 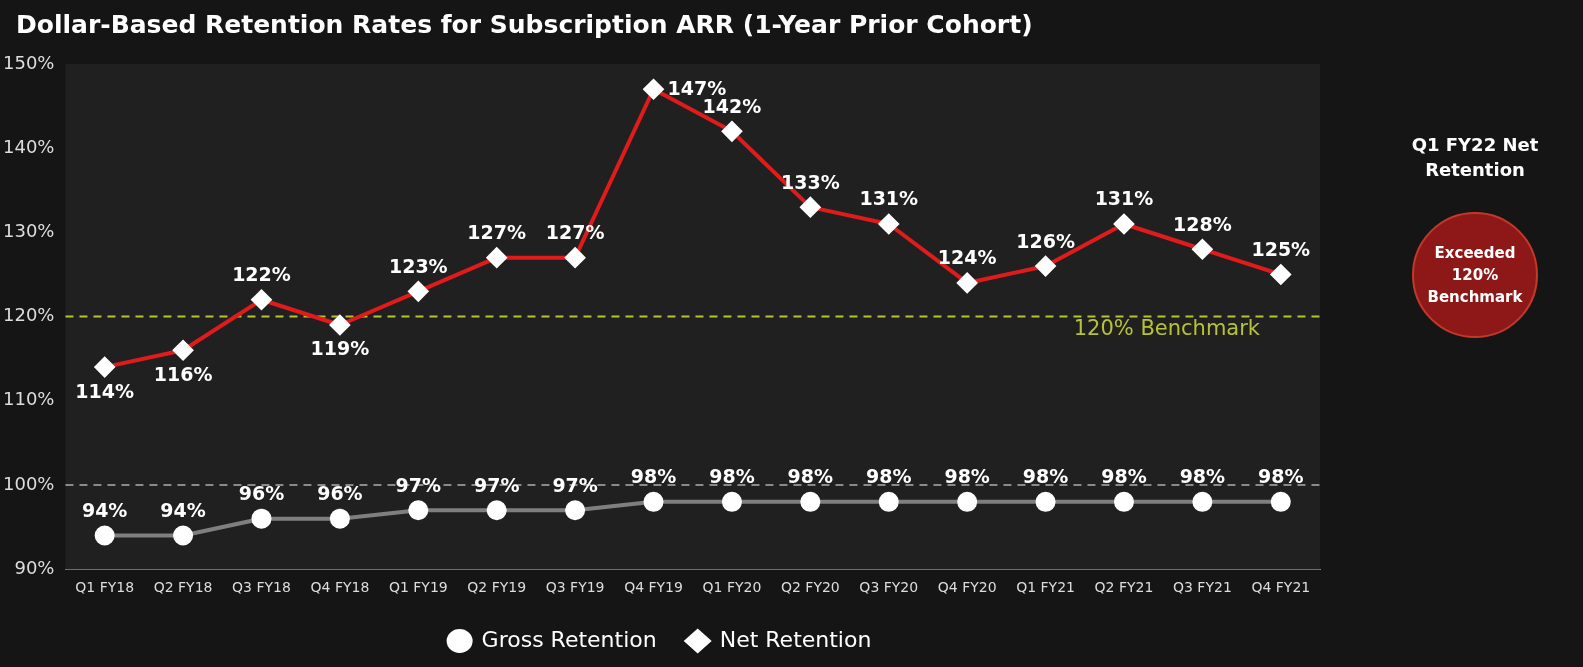 What do you see at coordinates (889, 587) in the screenshot?
I see `x-tick-label: Q3 FY20` at bounding box center [889, 587].